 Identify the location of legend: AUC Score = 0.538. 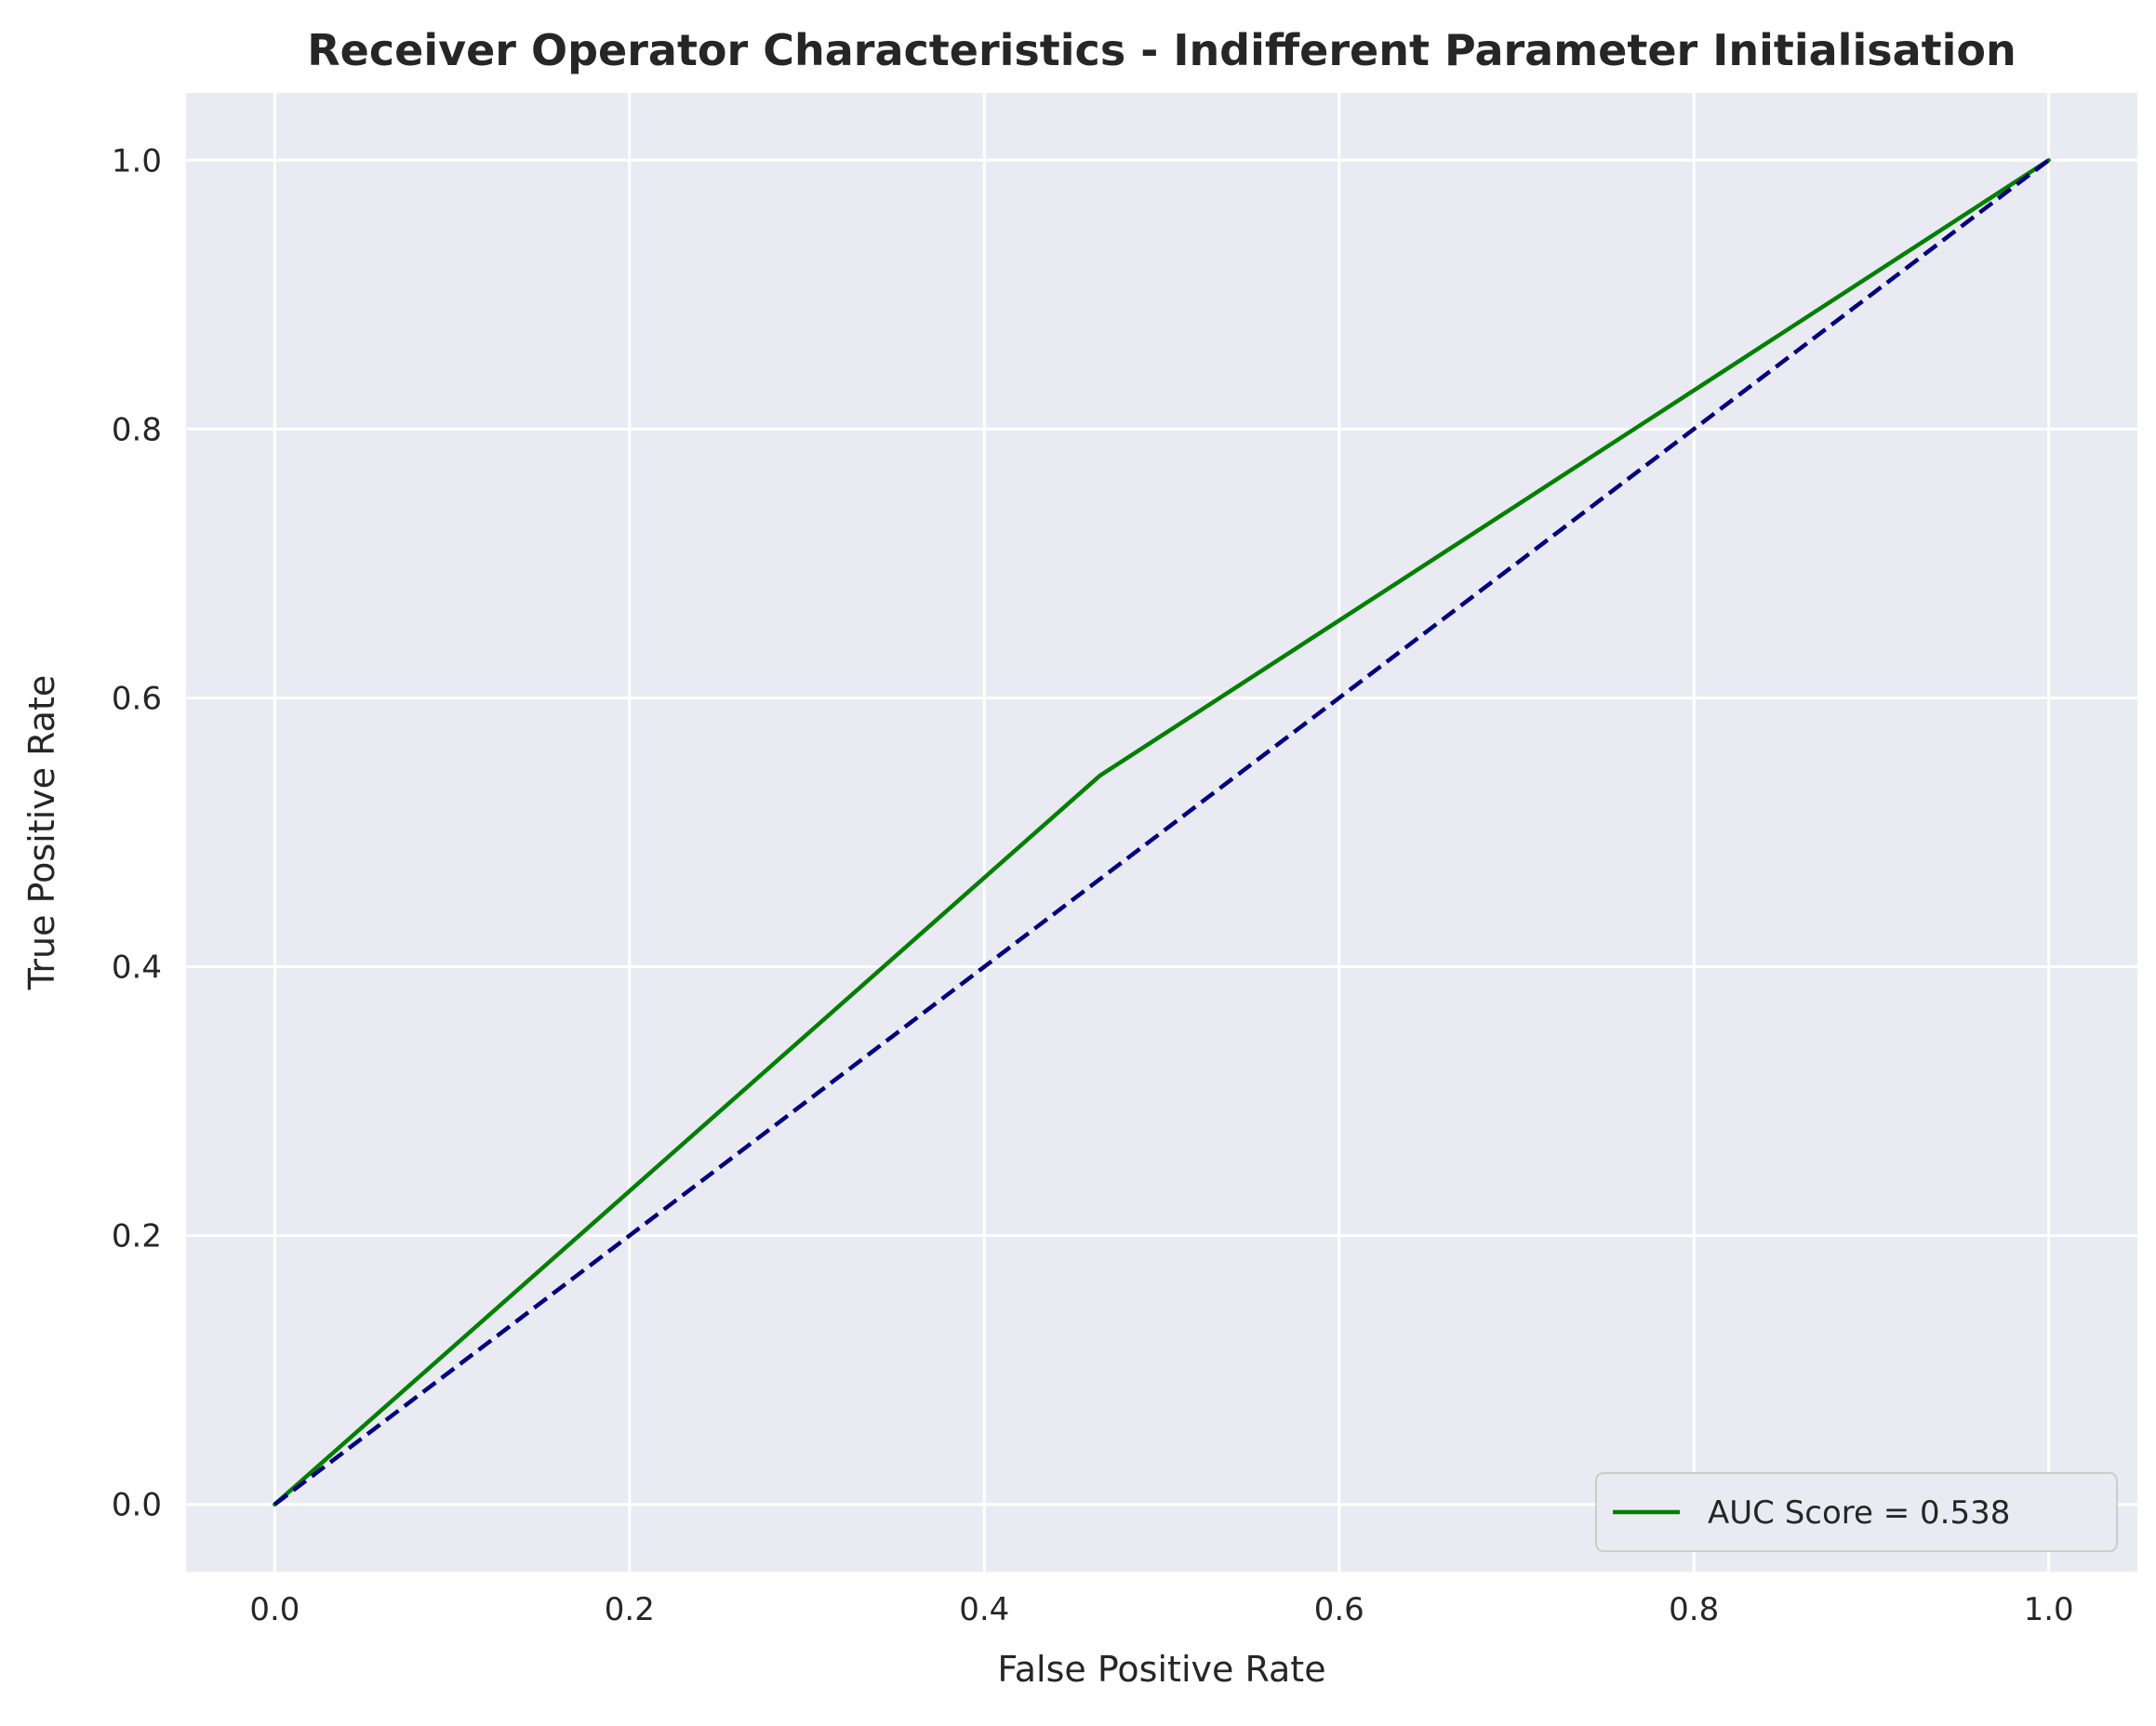
(1856, 1512).